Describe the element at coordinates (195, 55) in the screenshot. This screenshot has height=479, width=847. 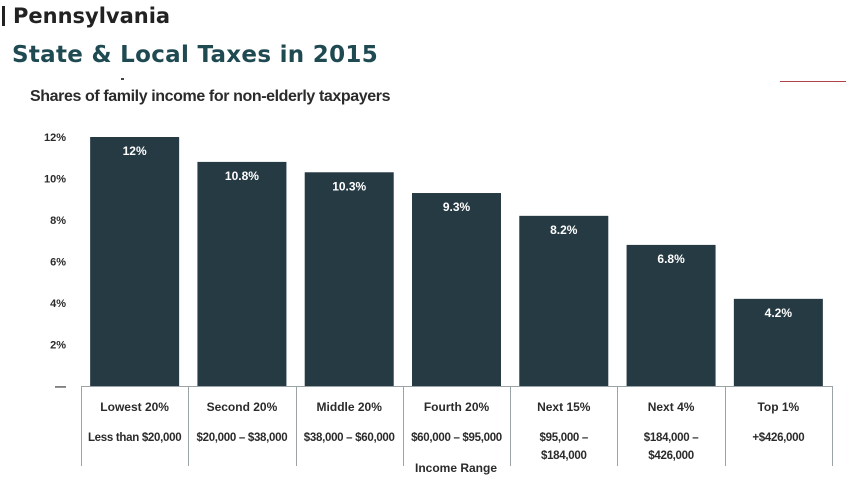
I see `page-title: State & Local Taxes in 2015` at that location.